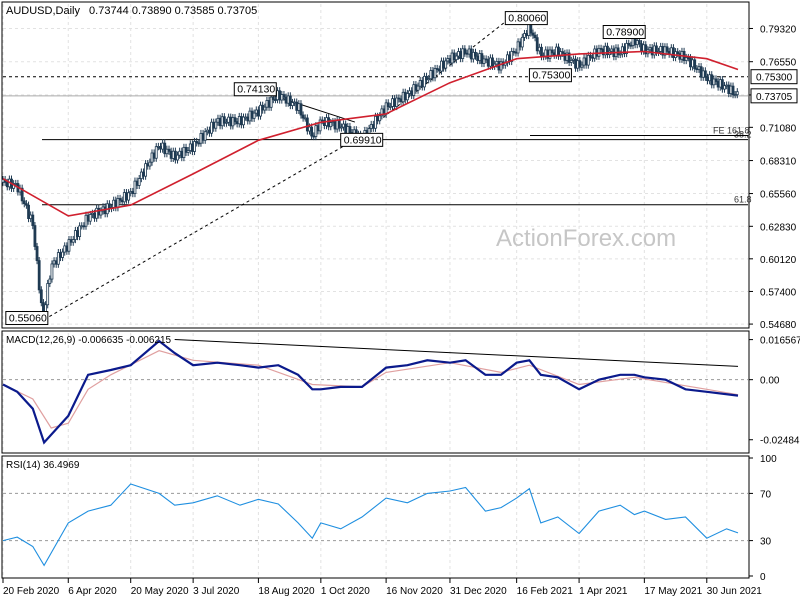 Image resolution: width=800 pixels, height=605 pixels. Describe the element at coordinates (766, 542) in the screenshot. I see `rsi-tick-label: 30` at that location.